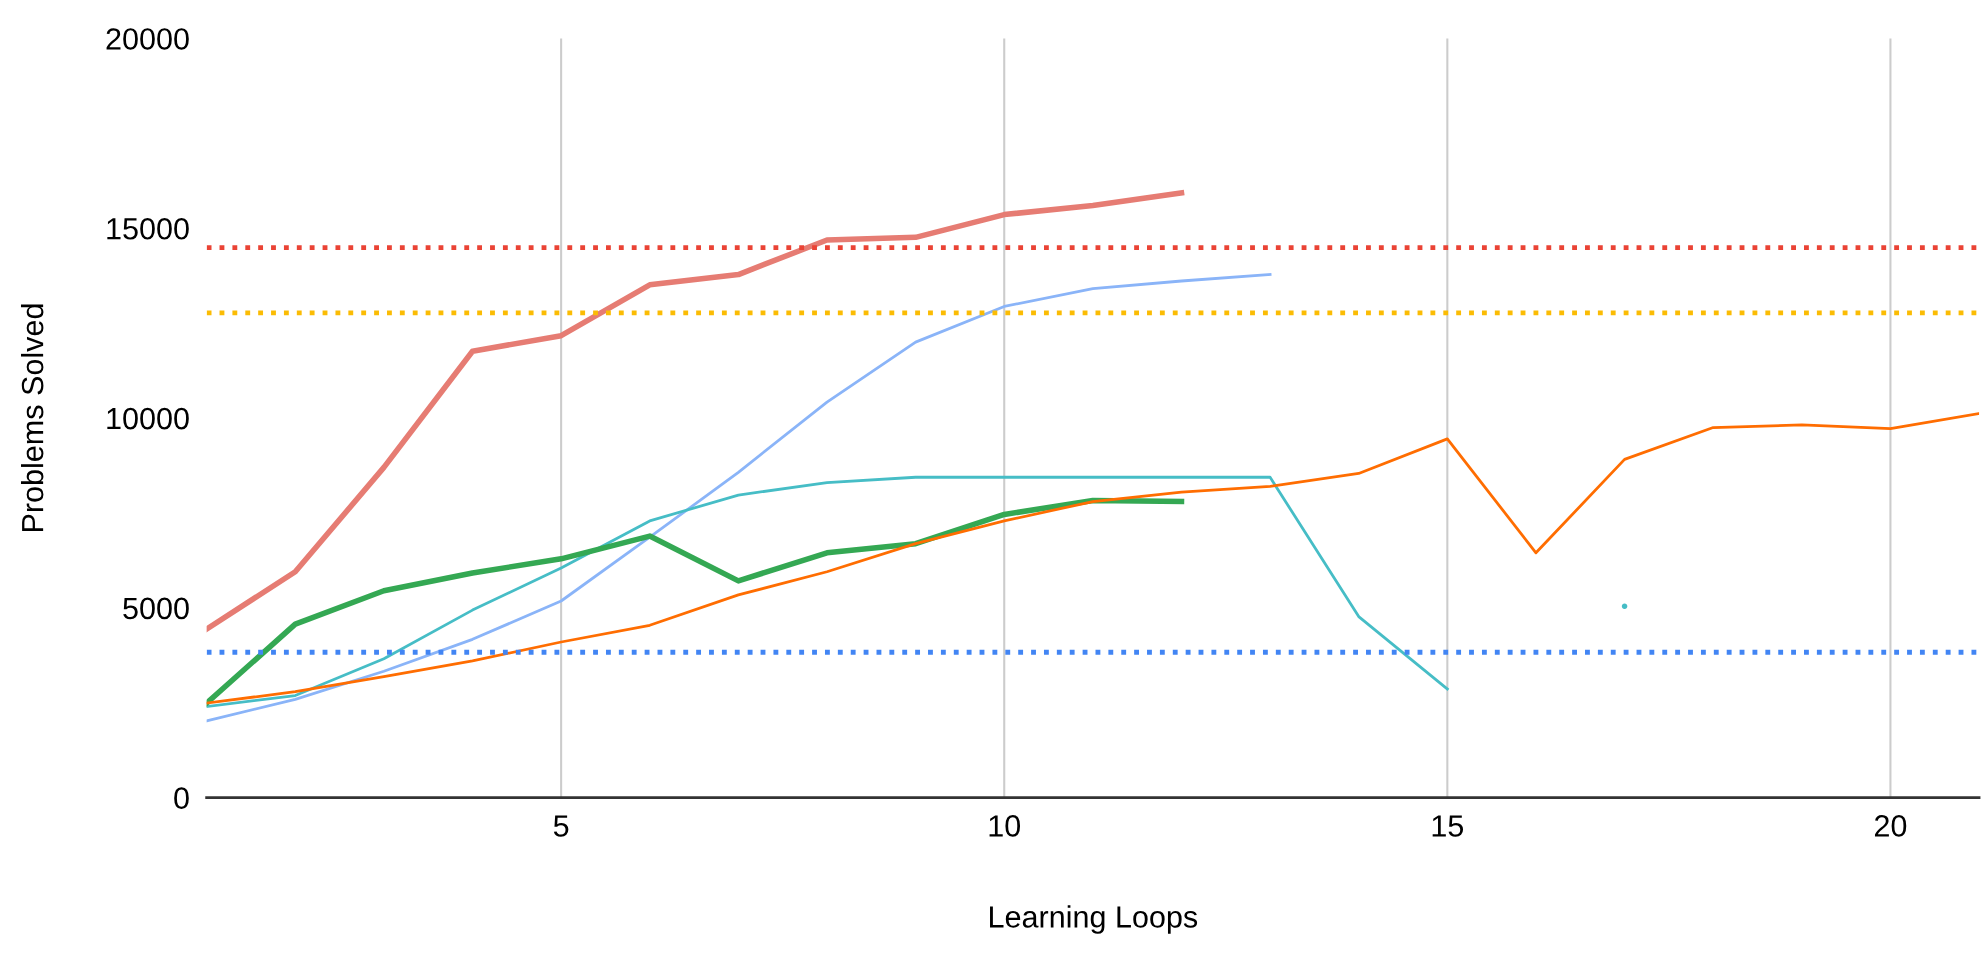 This screenshot has height=961, width=1987. I want to click on x-tick-label: 15, so click(1448, 826).